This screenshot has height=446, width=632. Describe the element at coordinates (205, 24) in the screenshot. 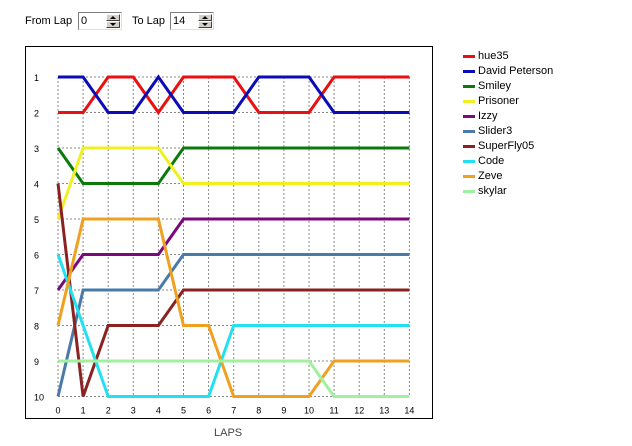

I see `to-lap-down-arrow-icon` at that location.